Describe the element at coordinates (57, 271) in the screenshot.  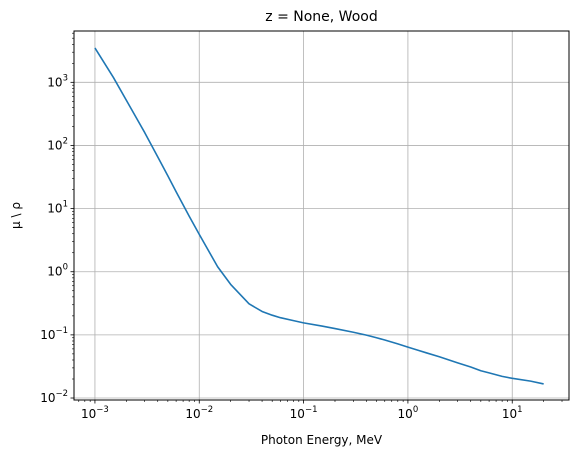
I see `y-tick-label: 10⁰` at that location.